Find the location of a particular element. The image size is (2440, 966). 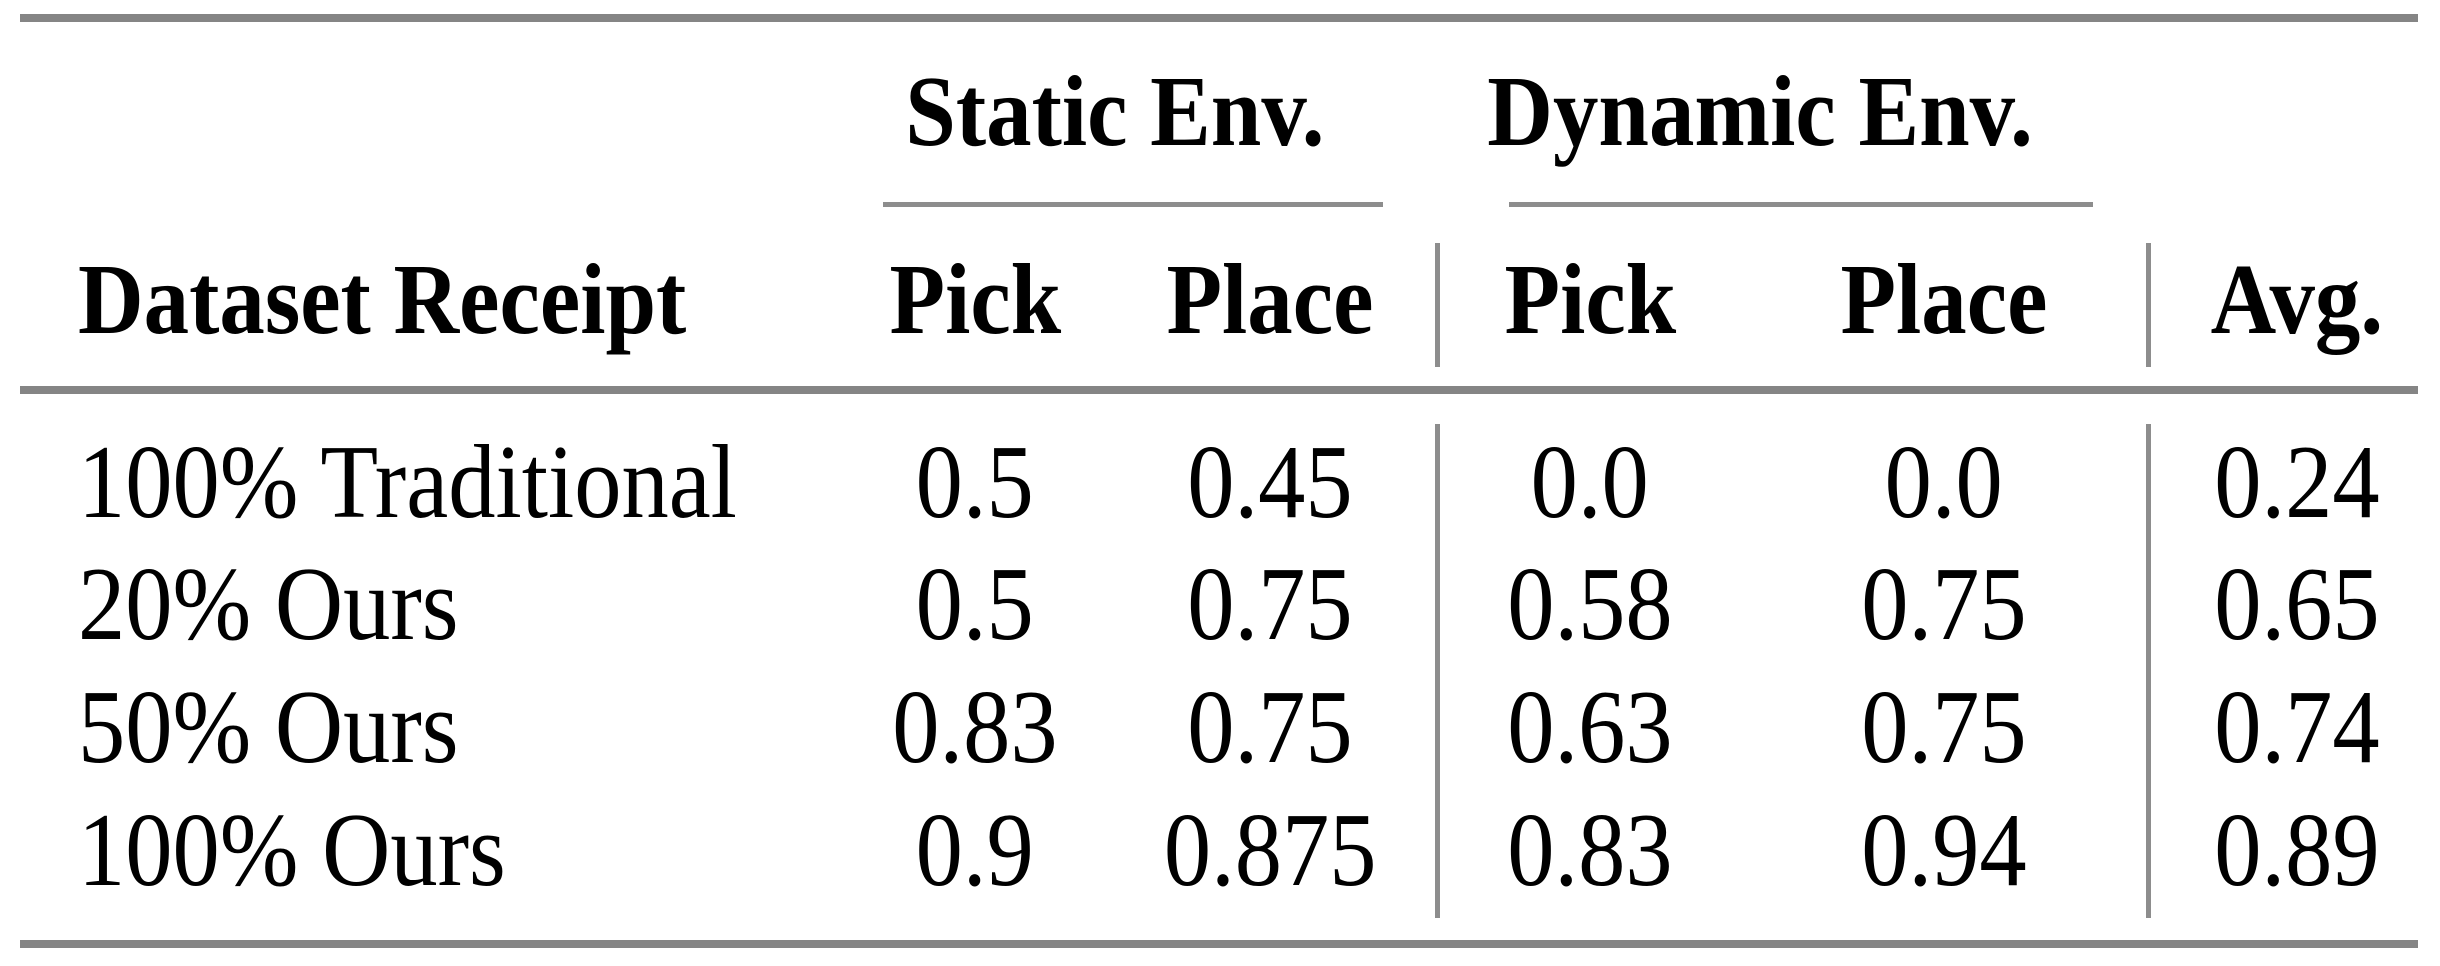

table-midrule is located at coordinates (1219, 390).